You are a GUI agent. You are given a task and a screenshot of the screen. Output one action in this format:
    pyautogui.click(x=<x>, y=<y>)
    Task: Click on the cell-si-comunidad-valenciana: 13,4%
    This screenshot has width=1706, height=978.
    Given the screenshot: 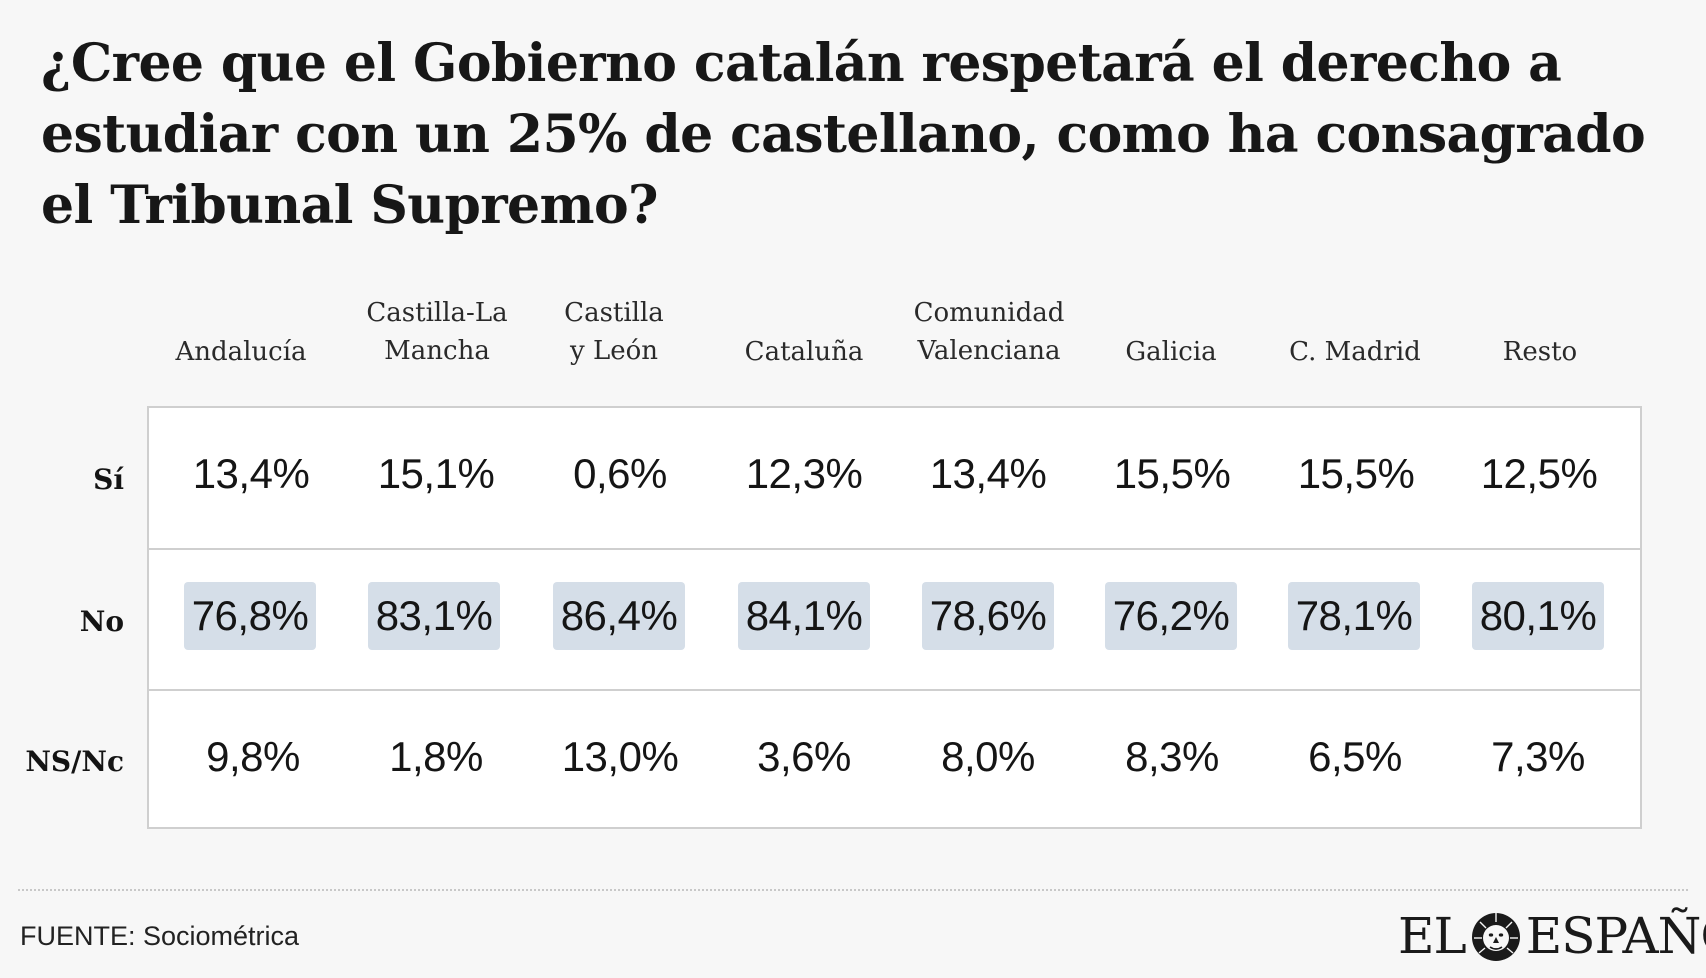 What is the action you would take?
    pyautogui.click(x=988, y=473)
    